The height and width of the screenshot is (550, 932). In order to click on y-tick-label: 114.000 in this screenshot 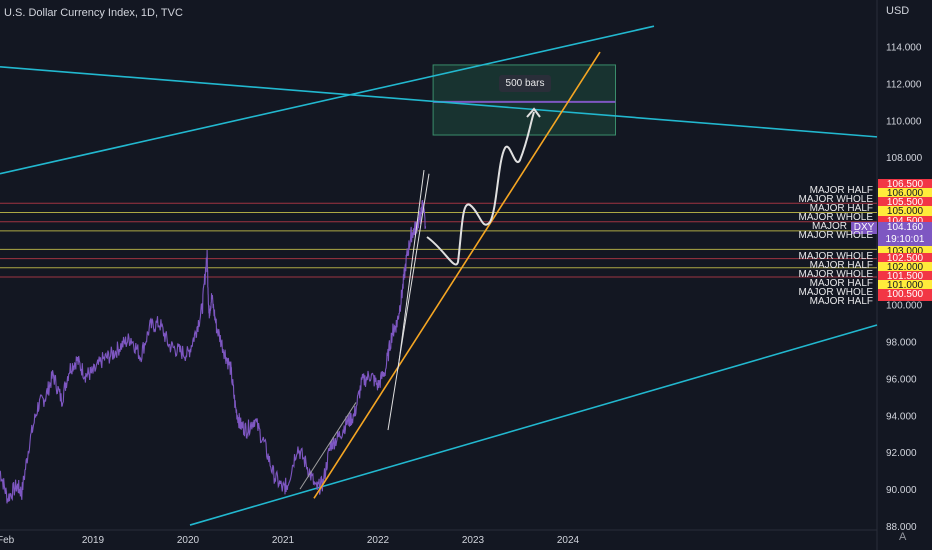, I will do `click(904, 48)`.